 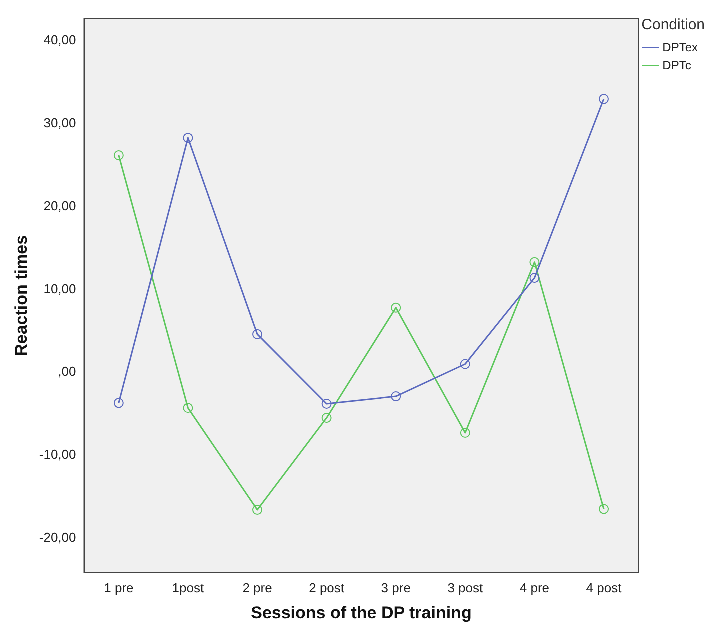 What do you see at coordinates (466, 588) in the screenshot?
I see `x-tick-label: 3 post` at bounding box center [466, 588].